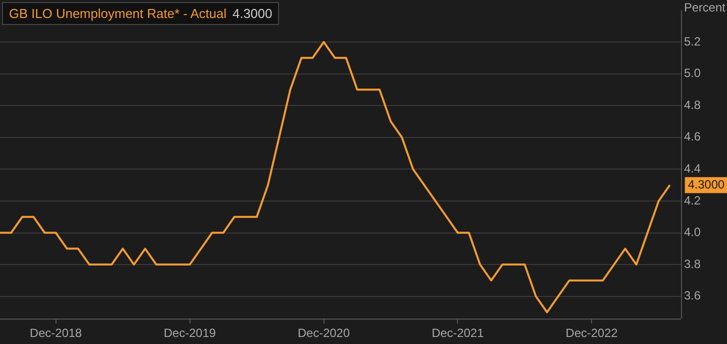  What do you see at coordinates (693, 73) in the screenshot?
I see `y-tick-label: 5.0` at bounding box center [693, 73].